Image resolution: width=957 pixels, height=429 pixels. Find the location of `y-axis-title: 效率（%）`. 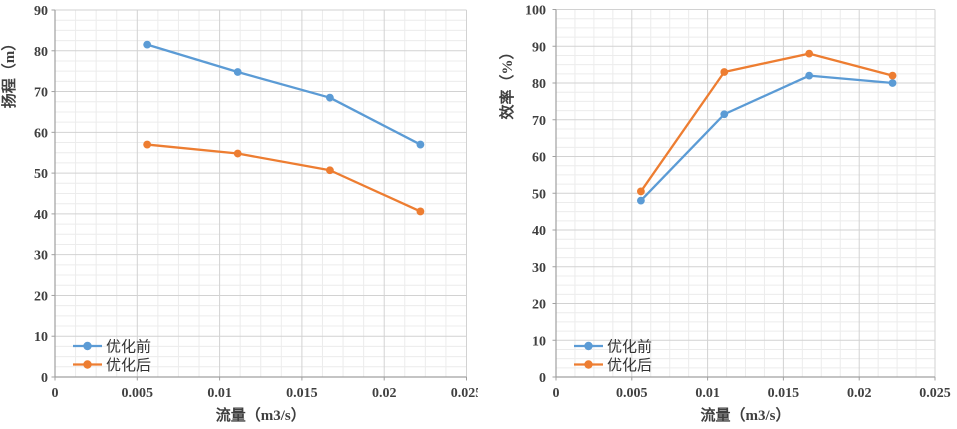

y-axis-title: 效率（%） is located at coordinates (507, 81).